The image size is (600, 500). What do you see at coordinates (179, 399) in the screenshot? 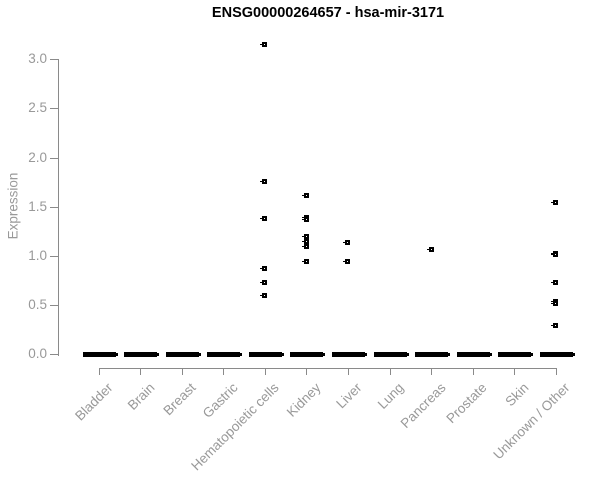
I see `x-category-label: Breast` at bounding box center [179, 399].